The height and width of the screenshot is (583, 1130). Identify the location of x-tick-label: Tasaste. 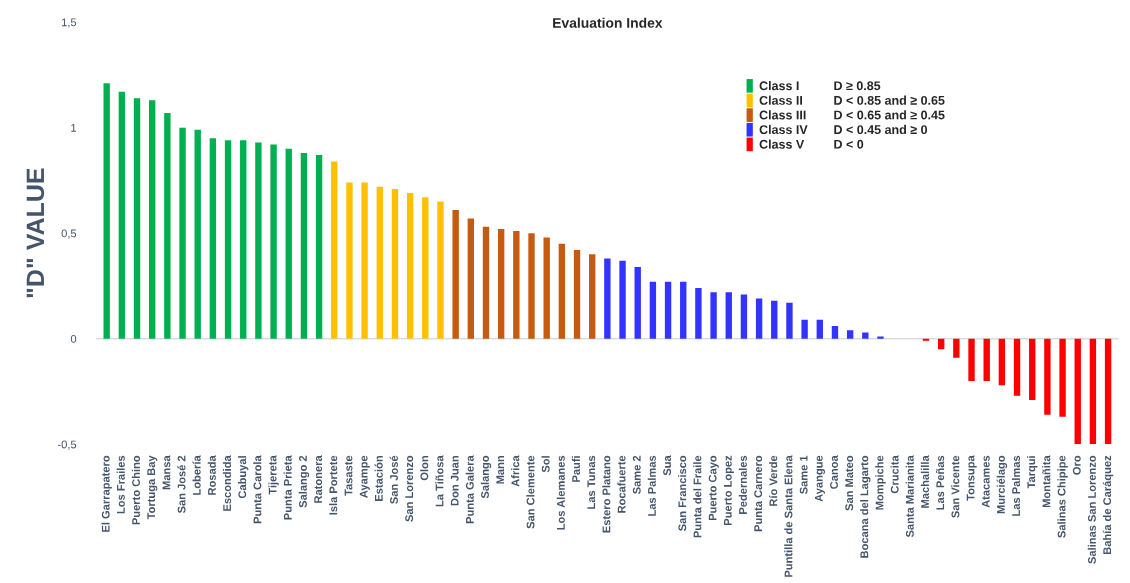
(348, 475).